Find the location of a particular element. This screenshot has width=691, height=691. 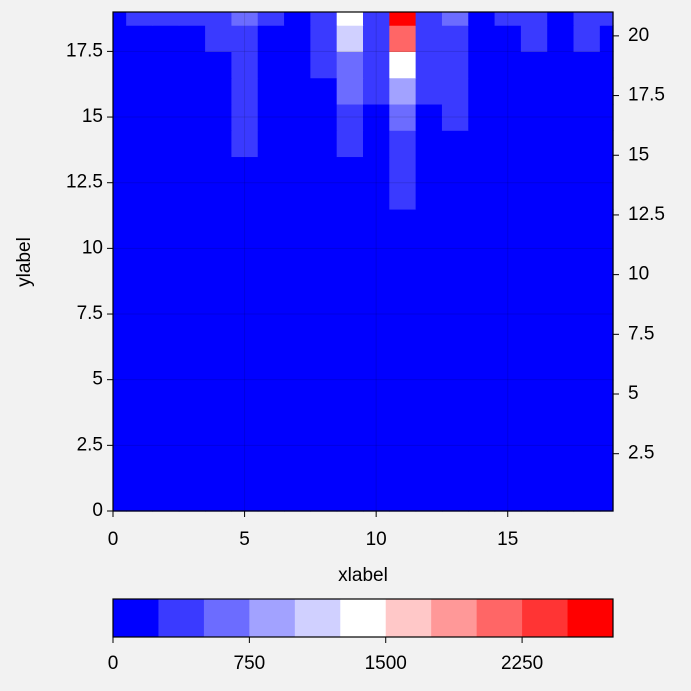

y-tick-label: 0 is located at coordinates (97, 510).